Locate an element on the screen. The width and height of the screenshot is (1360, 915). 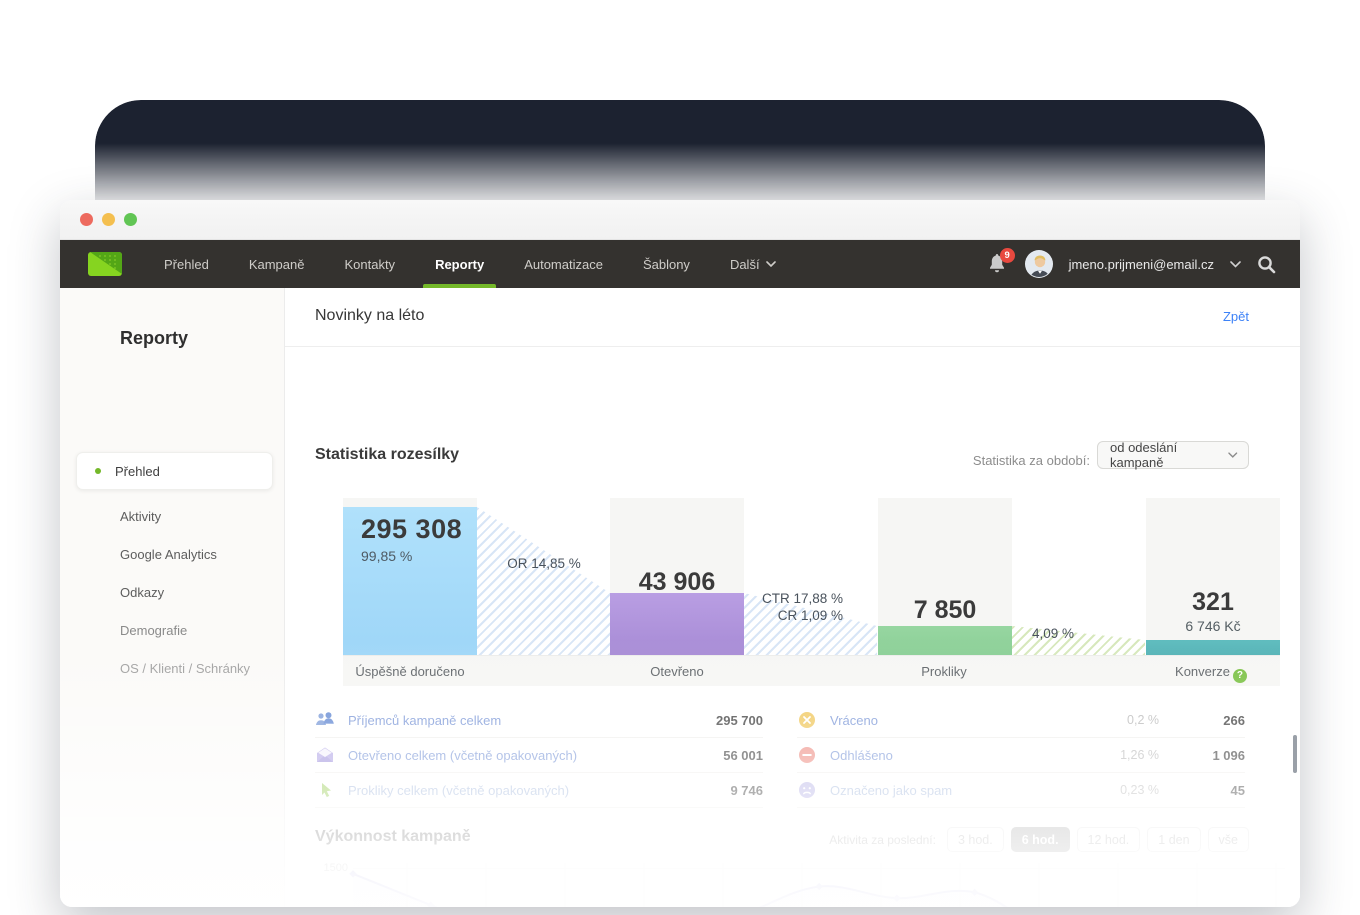
close-window-button is located at coordinates (86, 219).